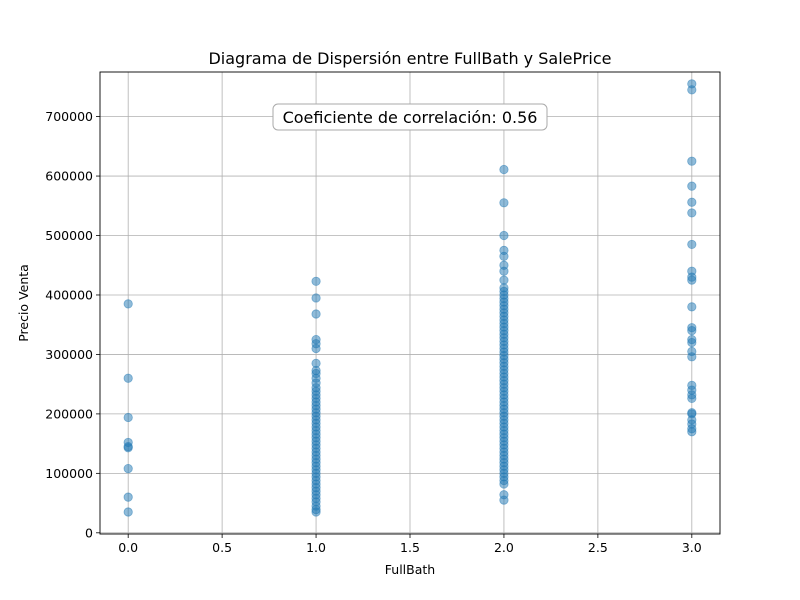 The image size is (800, 600). I want to click on x-tick-label: 2.5, so click(598, 547).